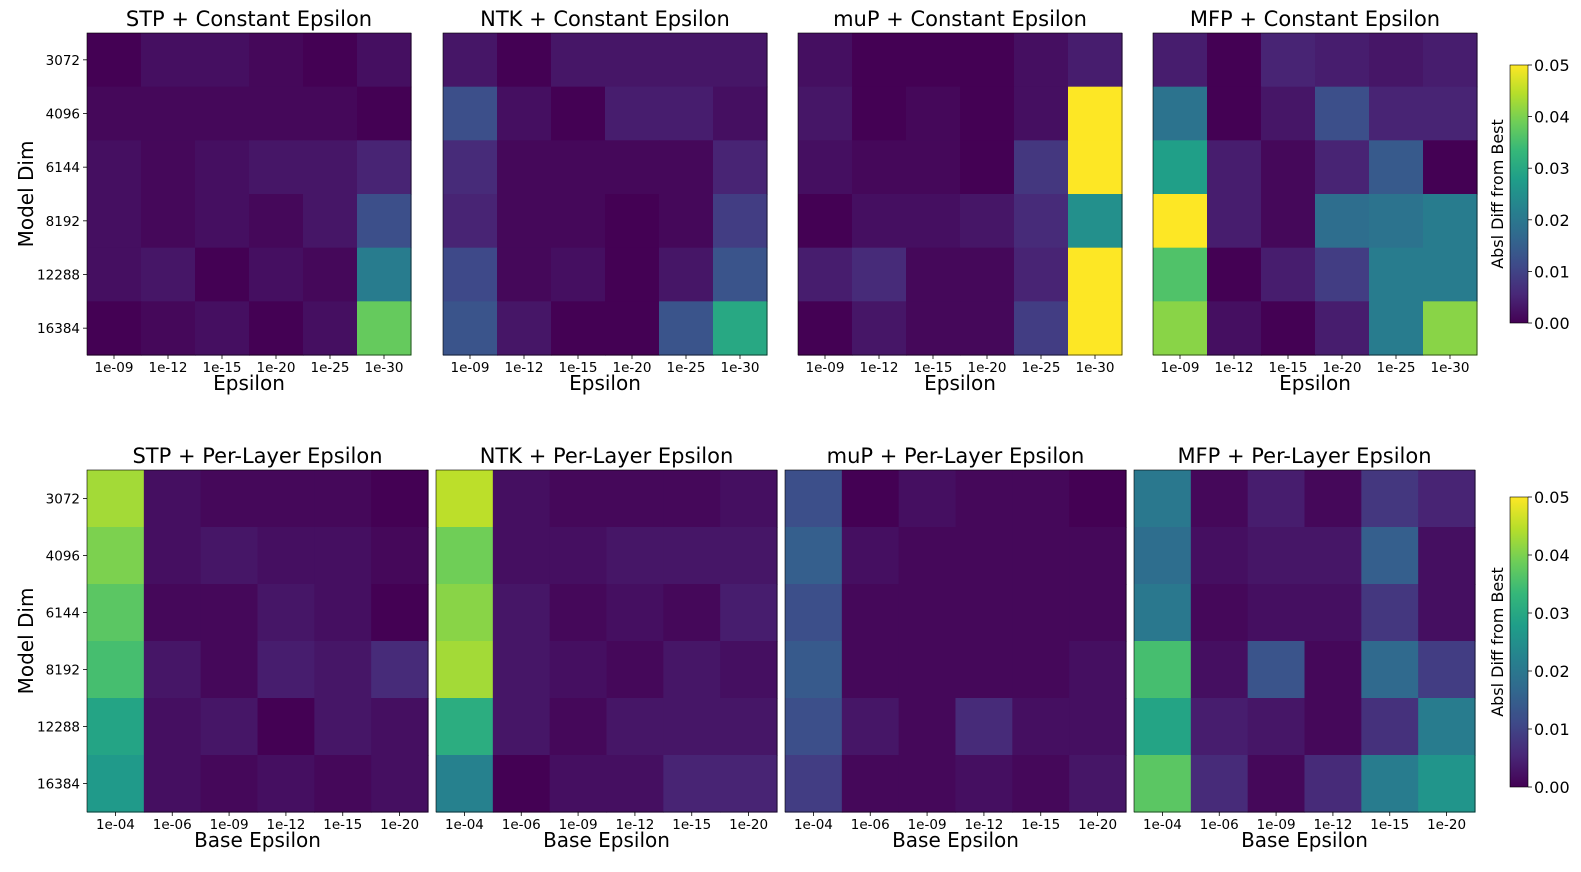 This screenshot has width=1581, height=872. I want to click on panel-title: STP + Constant Epsilon, so click(249, 19).